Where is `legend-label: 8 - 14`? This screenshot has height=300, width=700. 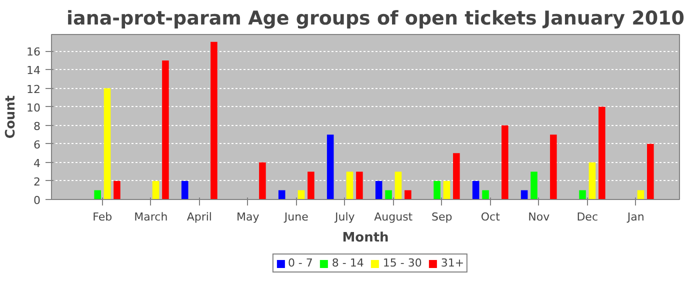
legend-label: 8 - 14 is located at coordinates (348, 263).